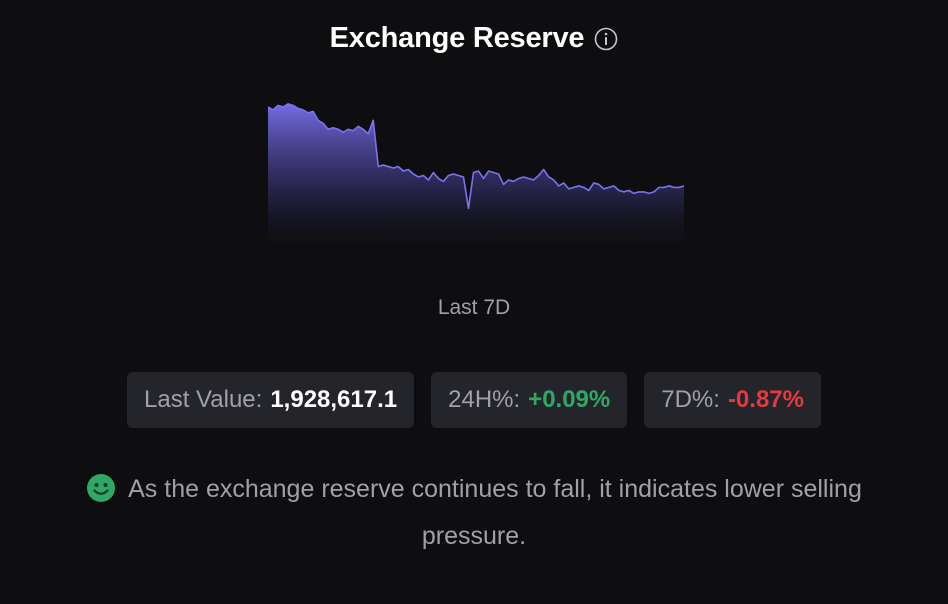  Describe the element at coordinates (457, 38) in the screenshot. I see `card-title: Exchange Reserve` at that location.